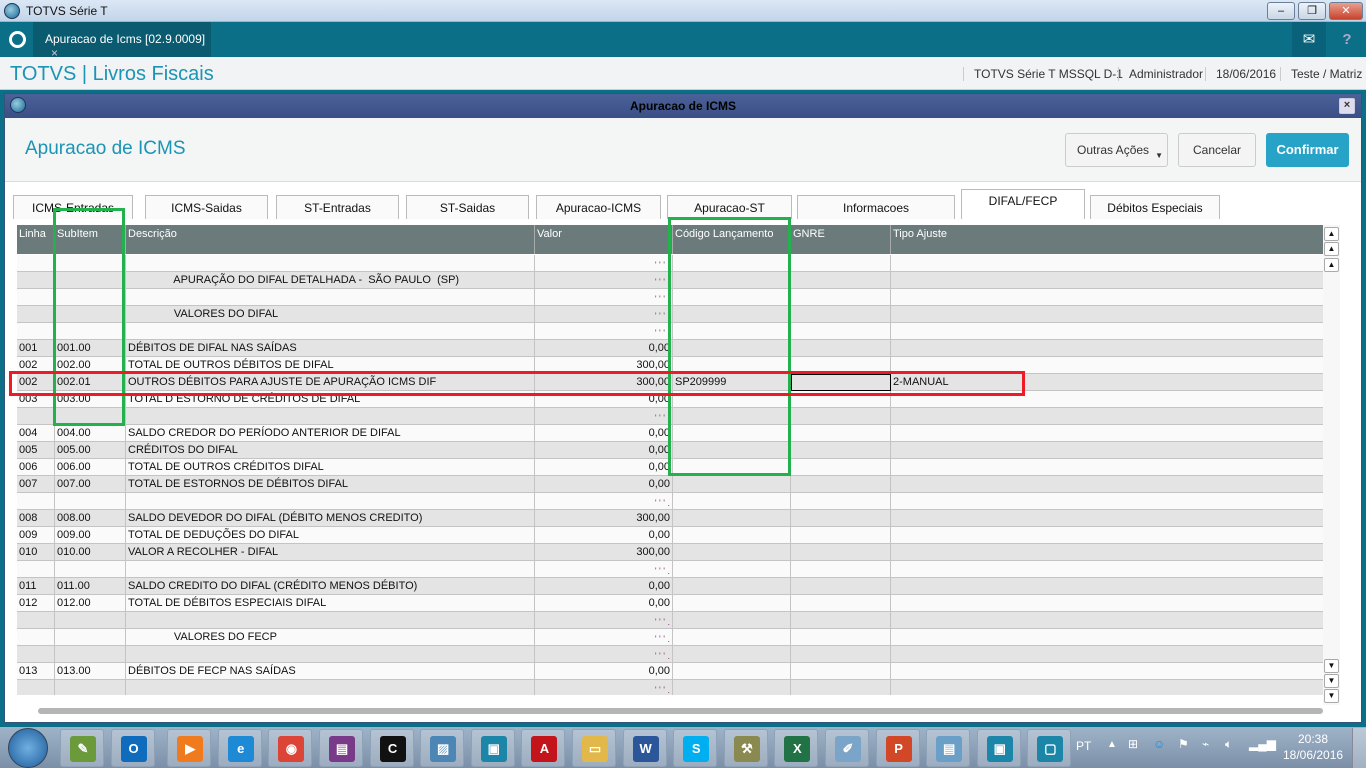 The image size is (1366, 768). Describe the element at coordinates (644, 748) in the screenshot. I see `taskbar-word: W` at that location.